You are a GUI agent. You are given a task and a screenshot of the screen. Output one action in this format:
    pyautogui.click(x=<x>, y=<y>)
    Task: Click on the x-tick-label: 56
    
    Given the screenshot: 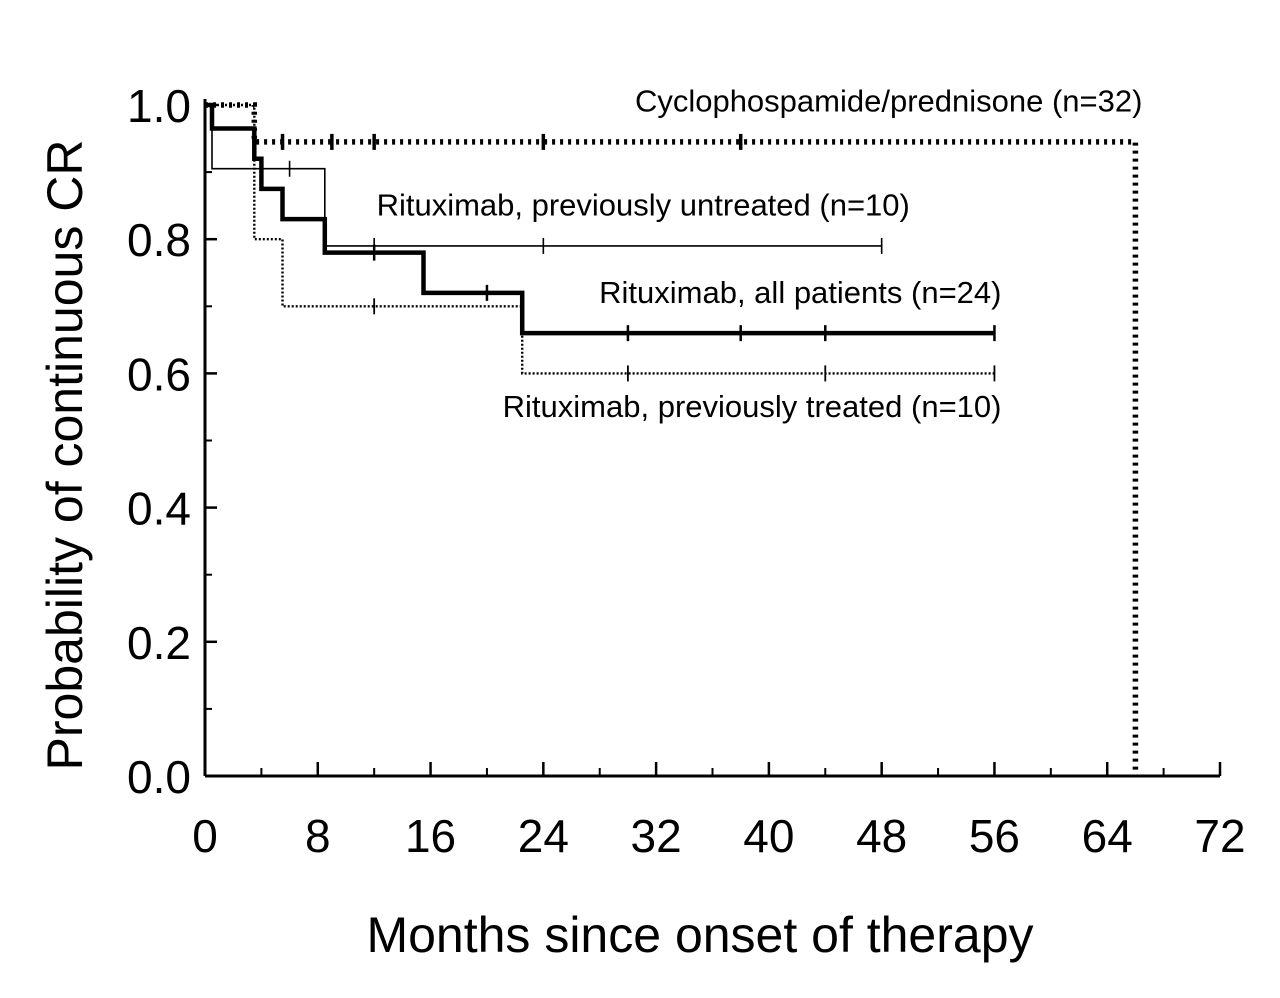 What is the action you would take?
    pyautogui.click(x=994, y=836)
    